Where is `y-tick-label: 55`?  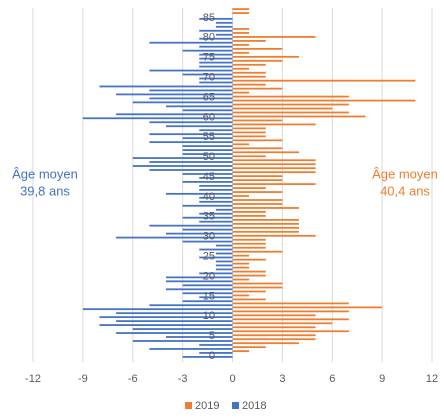 y-tick-label: 55 is located at coordinates (209, 137).